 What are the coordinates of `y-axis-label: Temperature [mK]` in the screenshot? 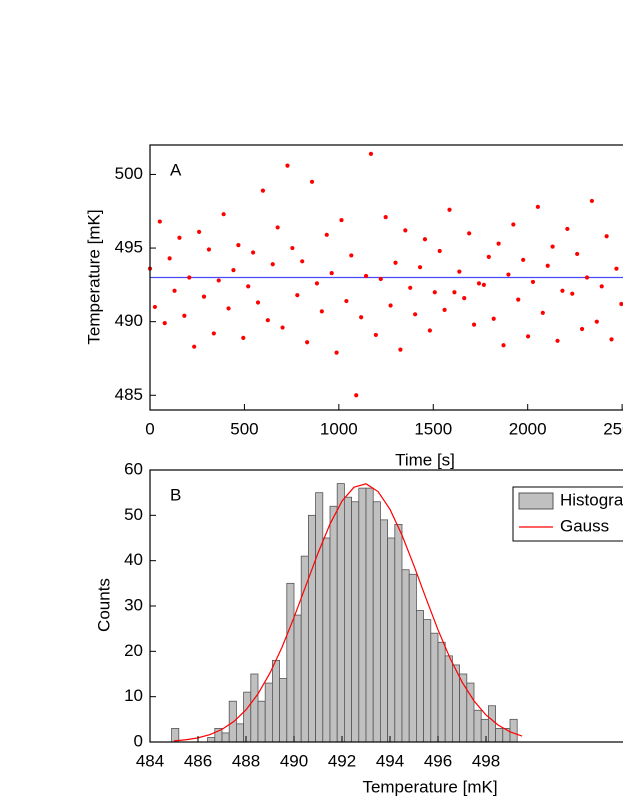 It's located at (93, 276).